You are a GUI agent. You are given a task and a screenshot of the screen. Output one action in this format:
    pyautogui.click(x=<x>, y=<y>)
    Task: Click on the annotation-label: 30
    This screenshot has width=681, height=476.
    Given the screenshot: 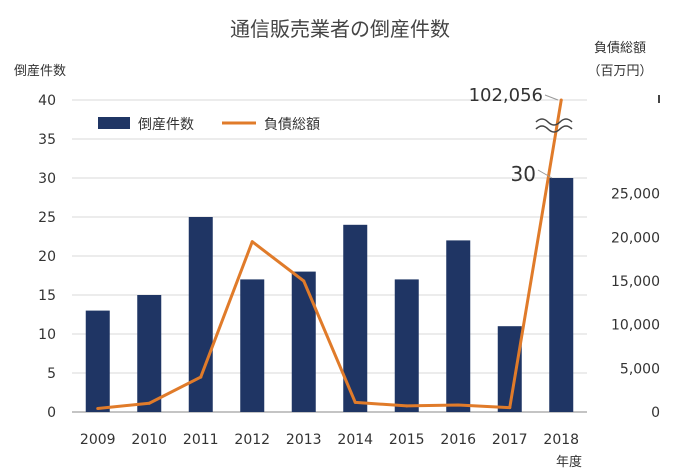 What is the action you would take?
    pyautogui.click(x=523, y=174)
    